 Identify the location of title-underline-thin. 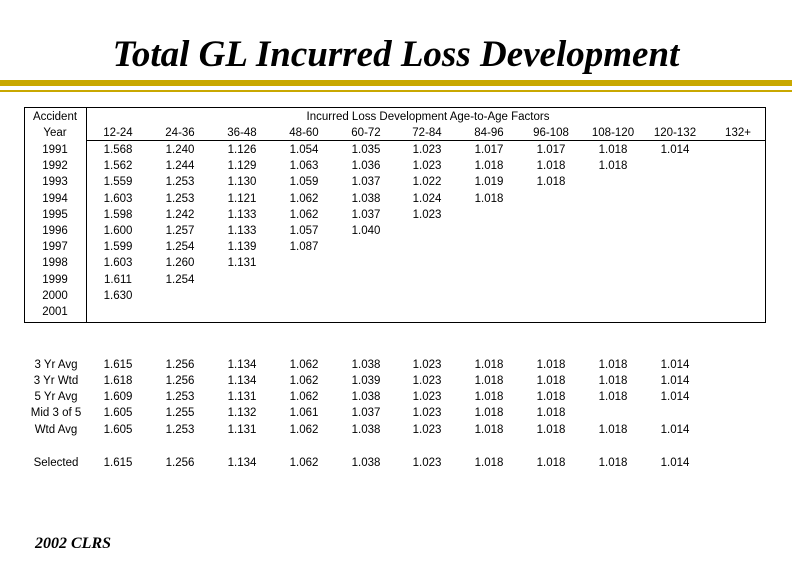
(396, 91).